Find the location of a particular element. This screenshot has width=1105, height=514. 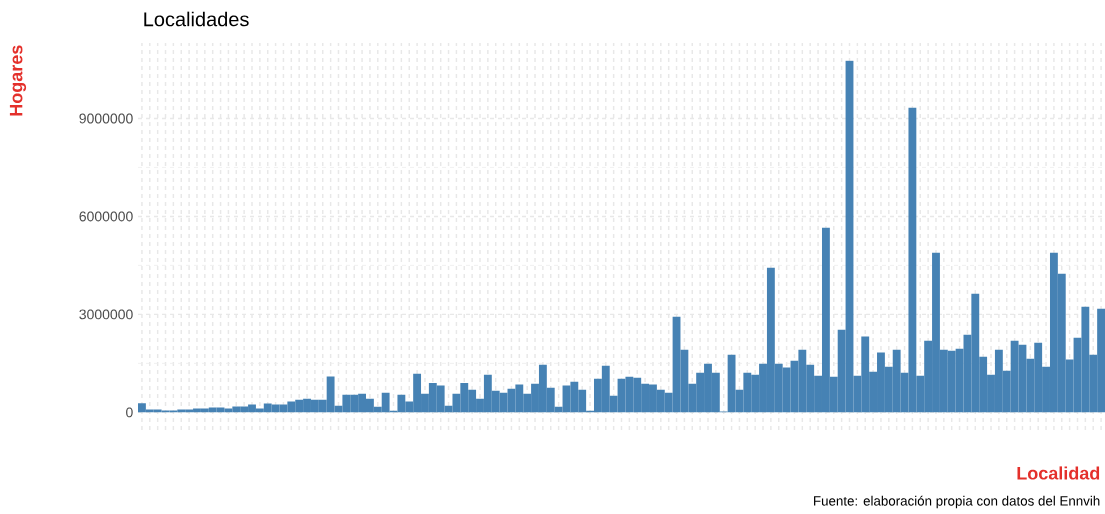

y-tick-label: 3000000 is located at coordinates (106, 314).